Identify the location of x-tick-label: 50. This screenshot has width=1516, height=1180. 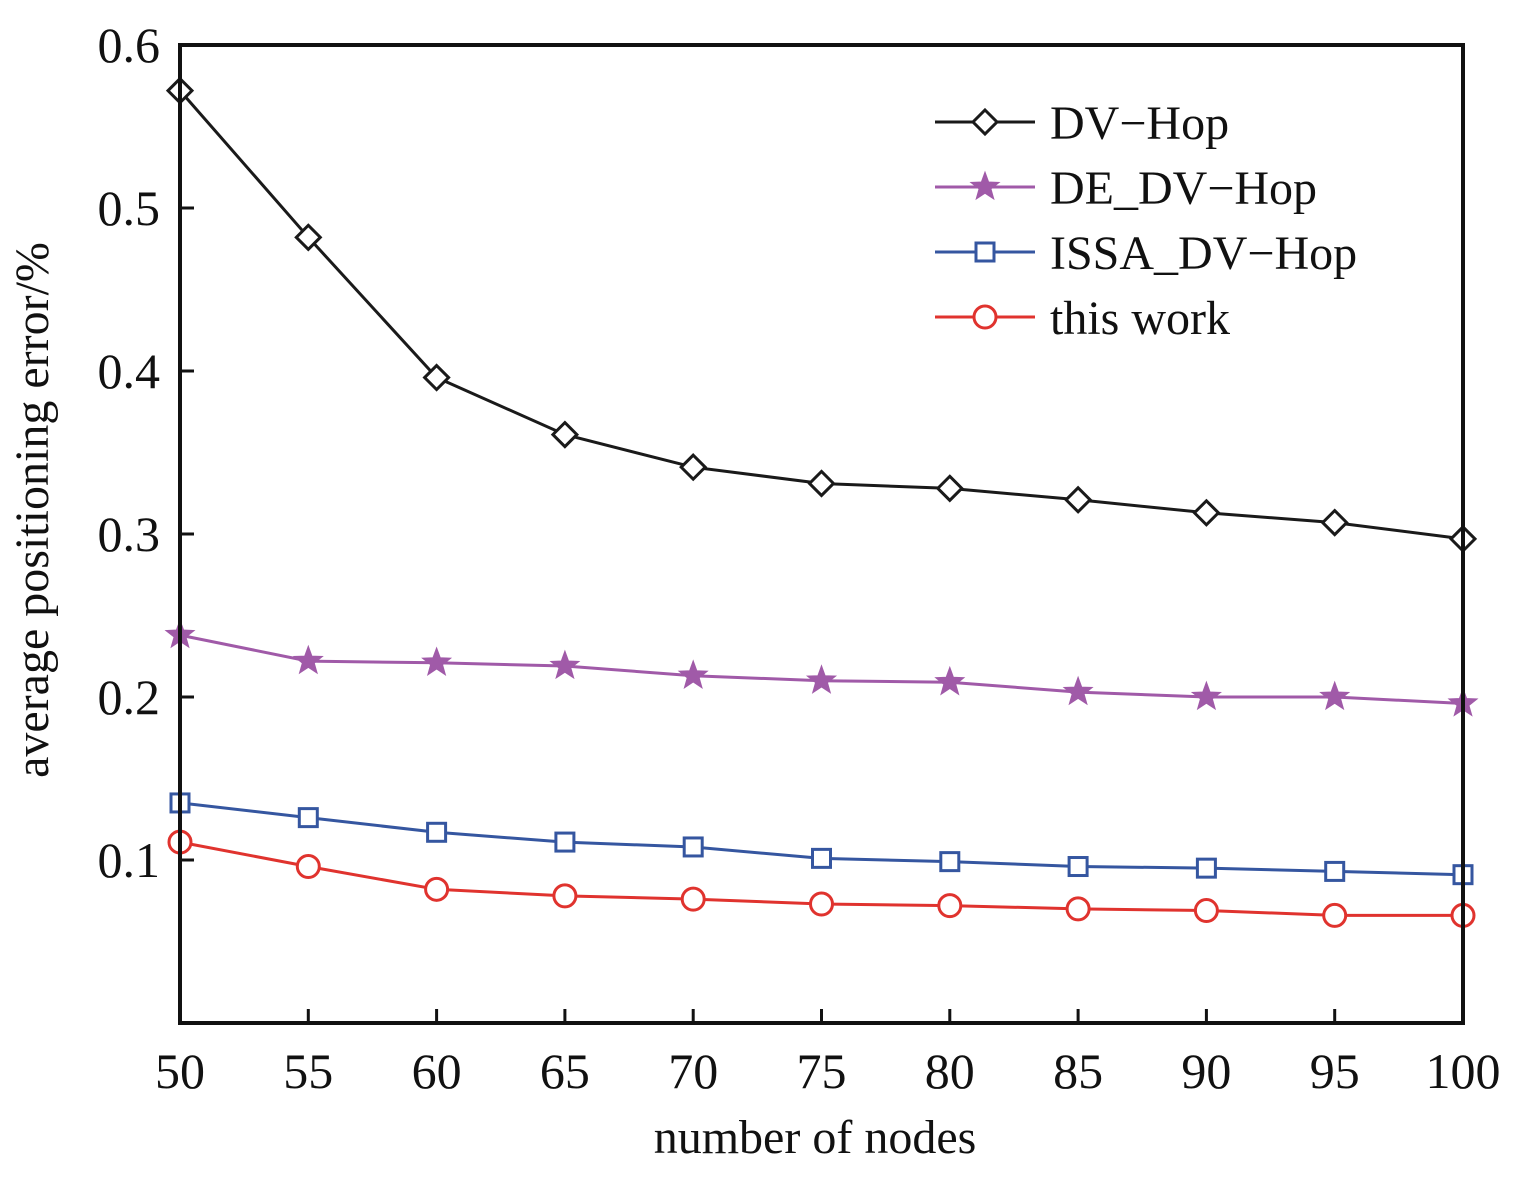
(180, 1071).